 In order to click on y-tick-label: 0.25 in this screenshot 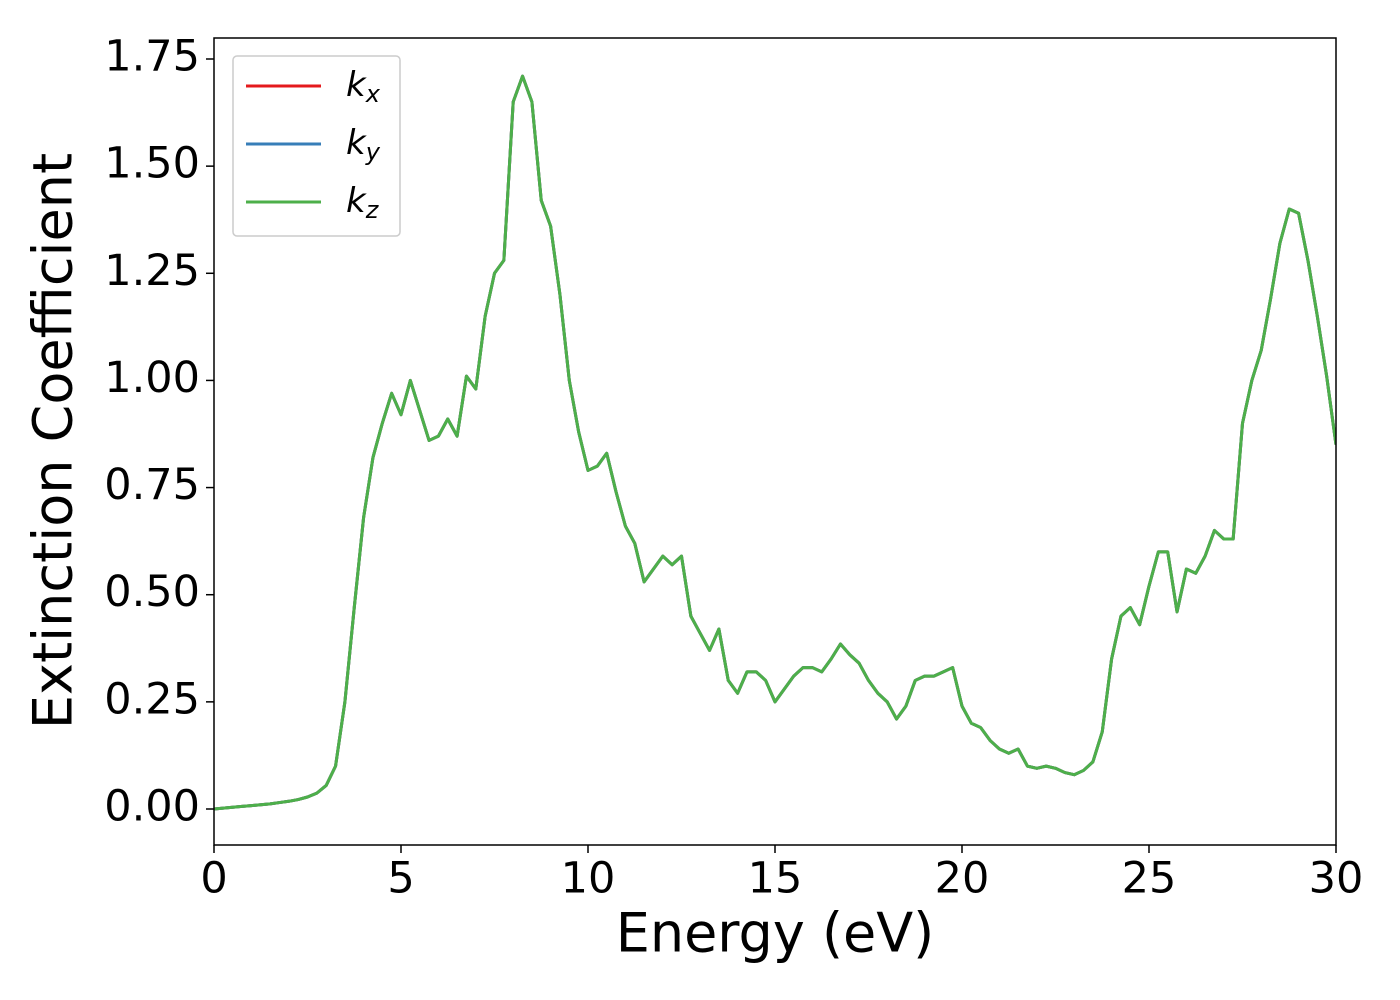, I will do `click(152, 699)`.